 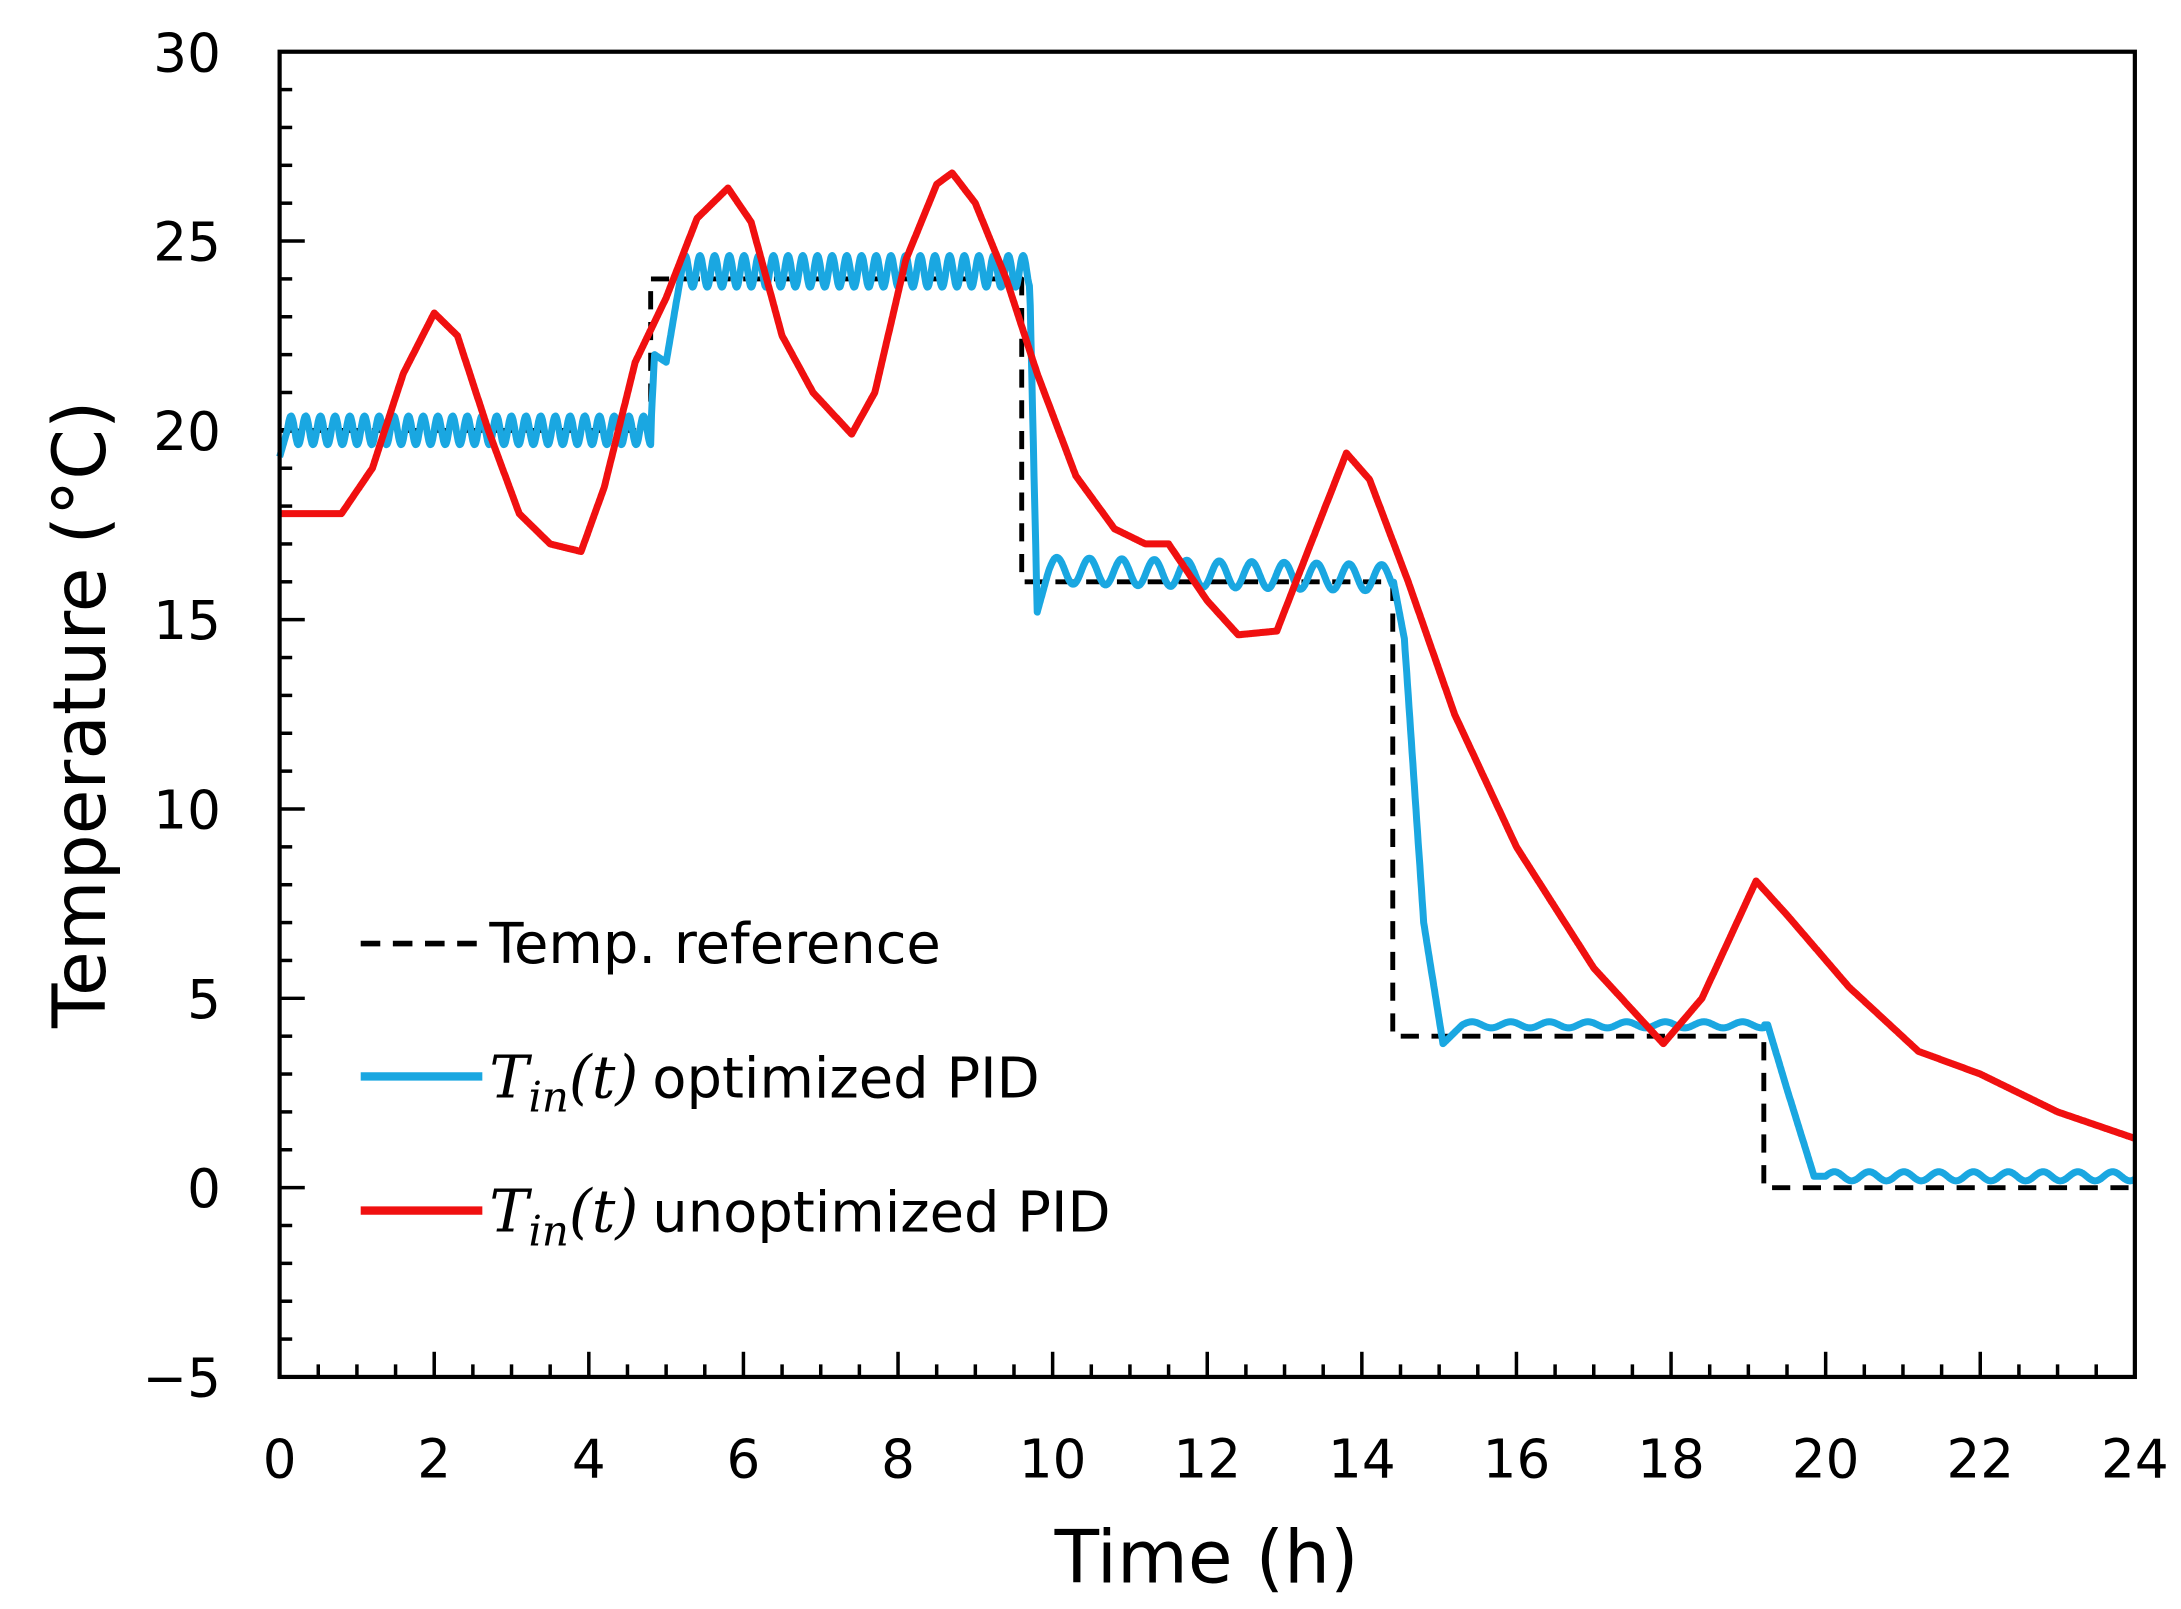 What do you see at coordinates (1980, 1460) in the screenshot?
I see `x-tick-label: 22` at bounding box center [1980, 1460].